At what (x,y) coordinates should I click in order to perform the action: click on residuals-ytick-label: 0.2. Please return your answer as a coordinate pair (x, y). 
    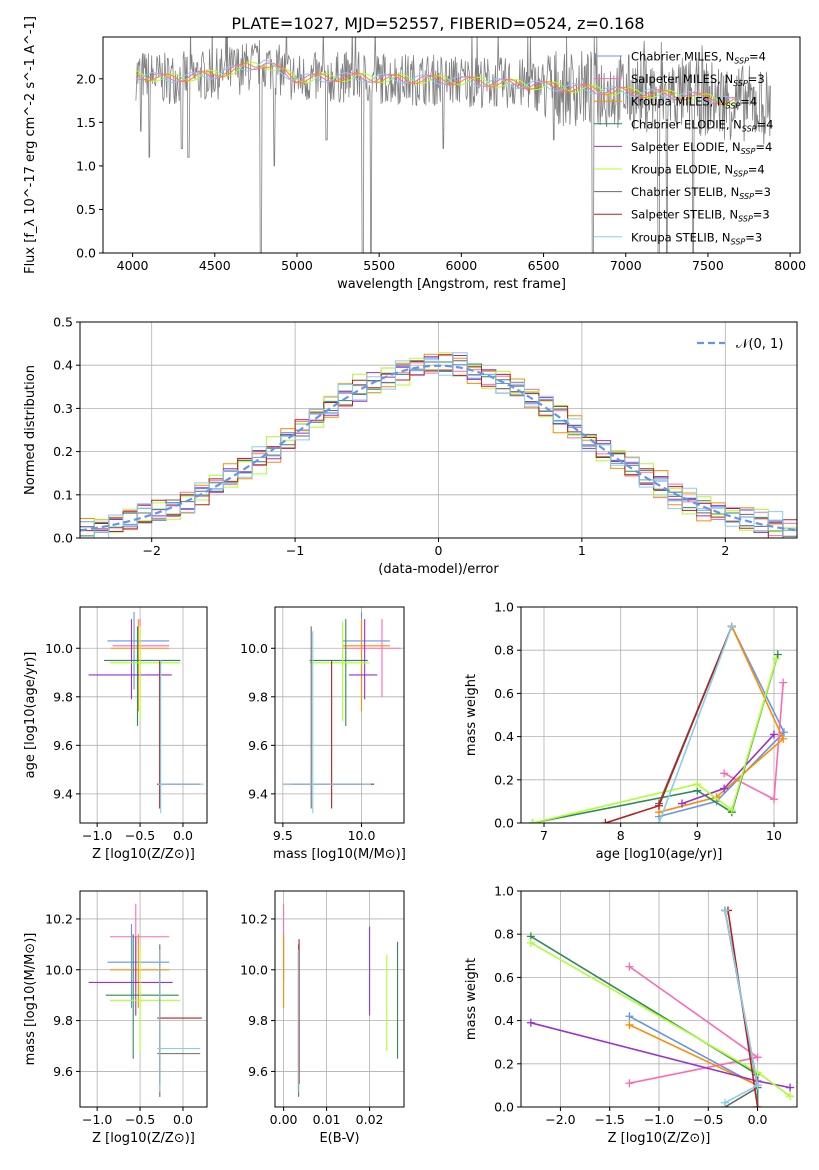
    Looking at the image, I should click on (63, 451).